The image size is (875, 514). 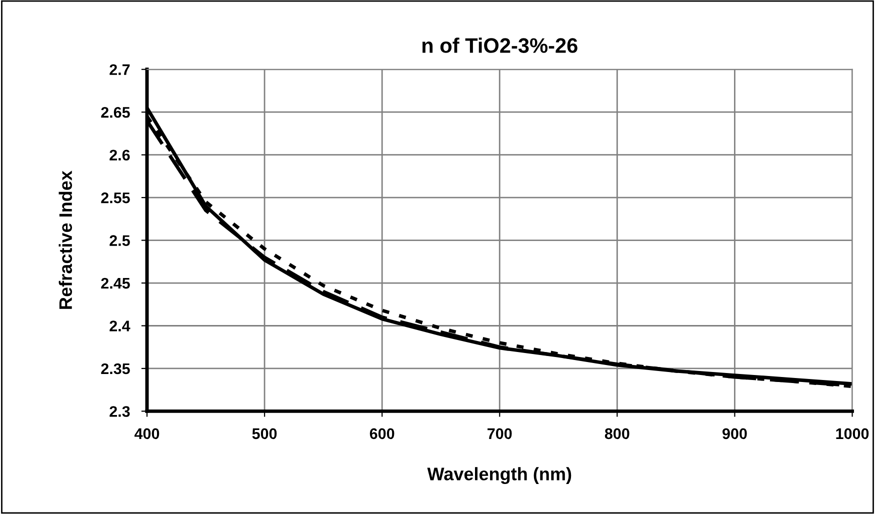 What do you see at coordinates (120, 69) in the screenshot?
I see `y-tick-label: 2.7` at bounding box center [120, 69].